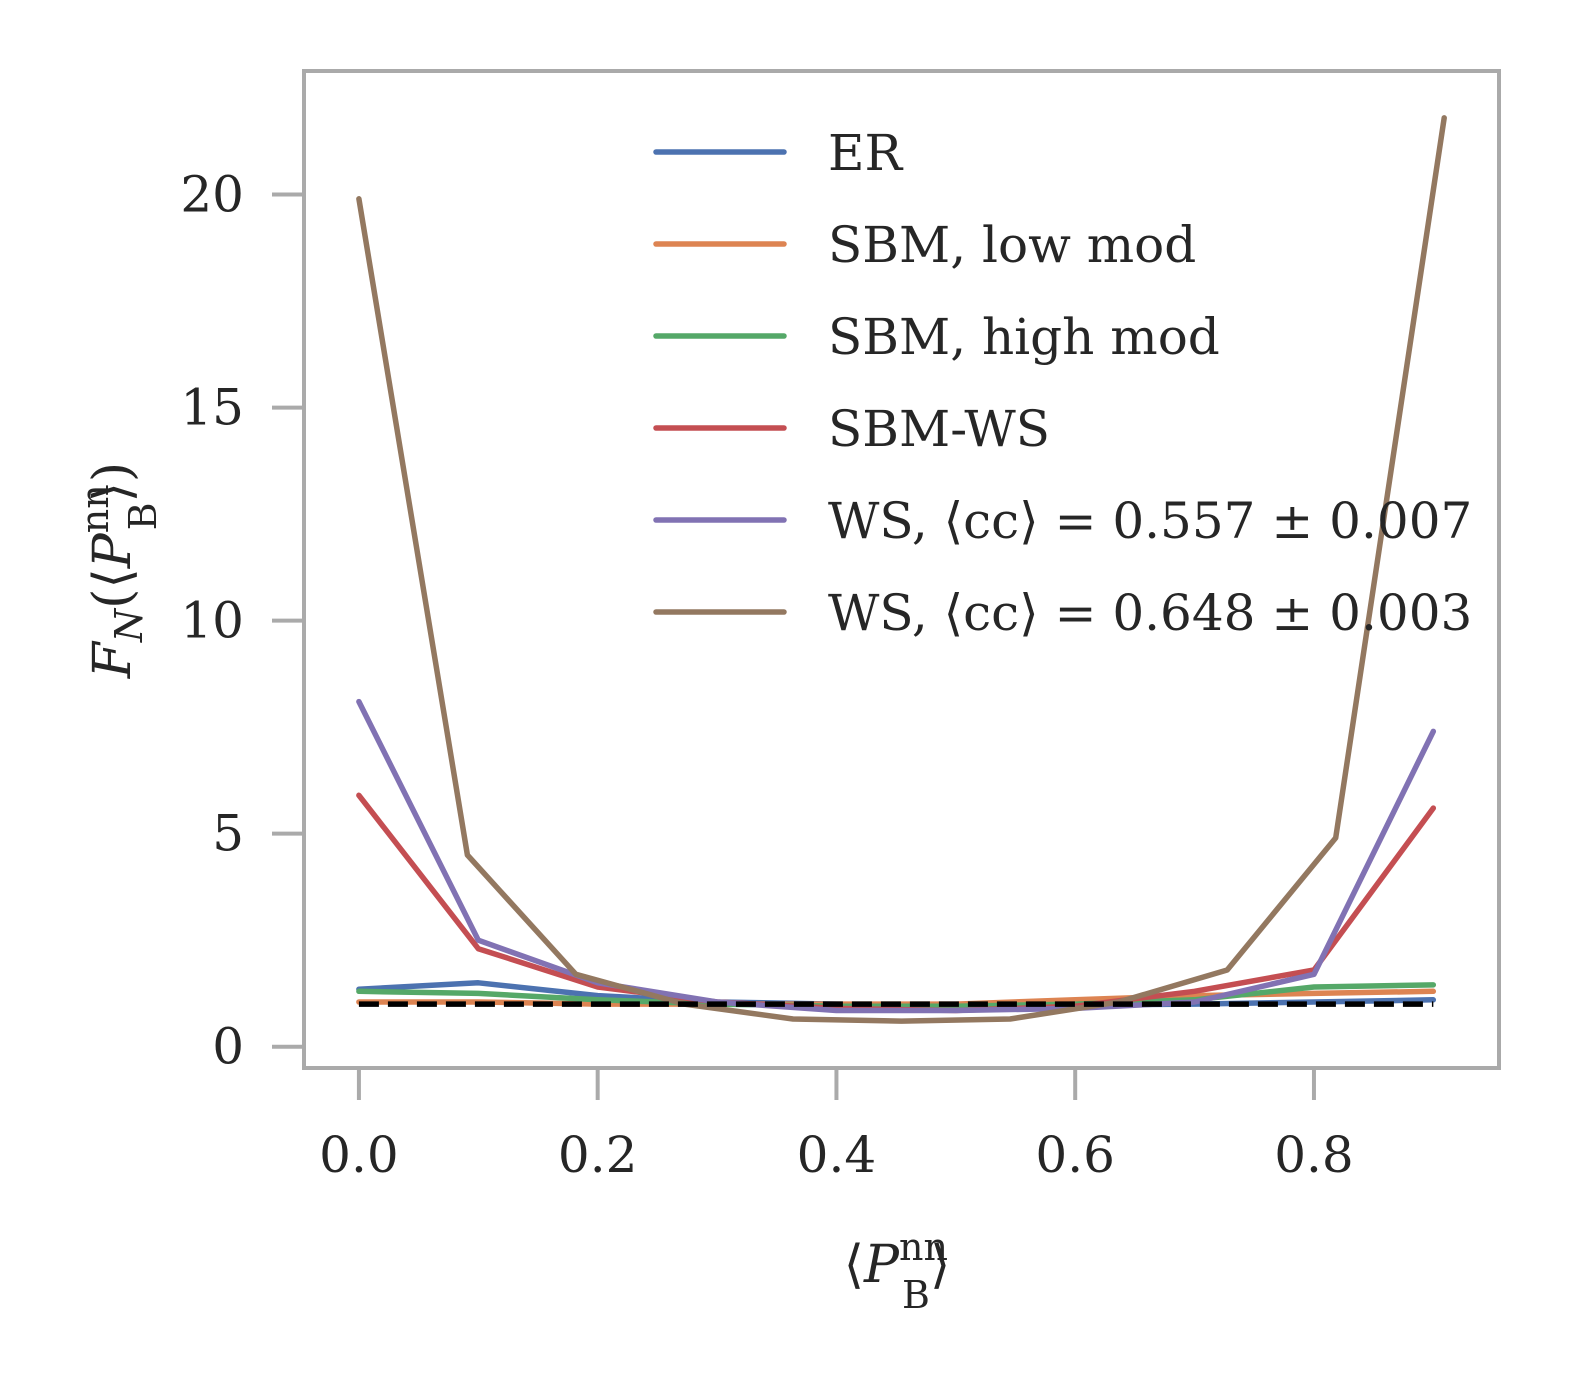 The height and width of the screenshot is (1377, 1574). I want to click on x-axis-label: ⟨Pnn B⟩, so click(897, 1271).